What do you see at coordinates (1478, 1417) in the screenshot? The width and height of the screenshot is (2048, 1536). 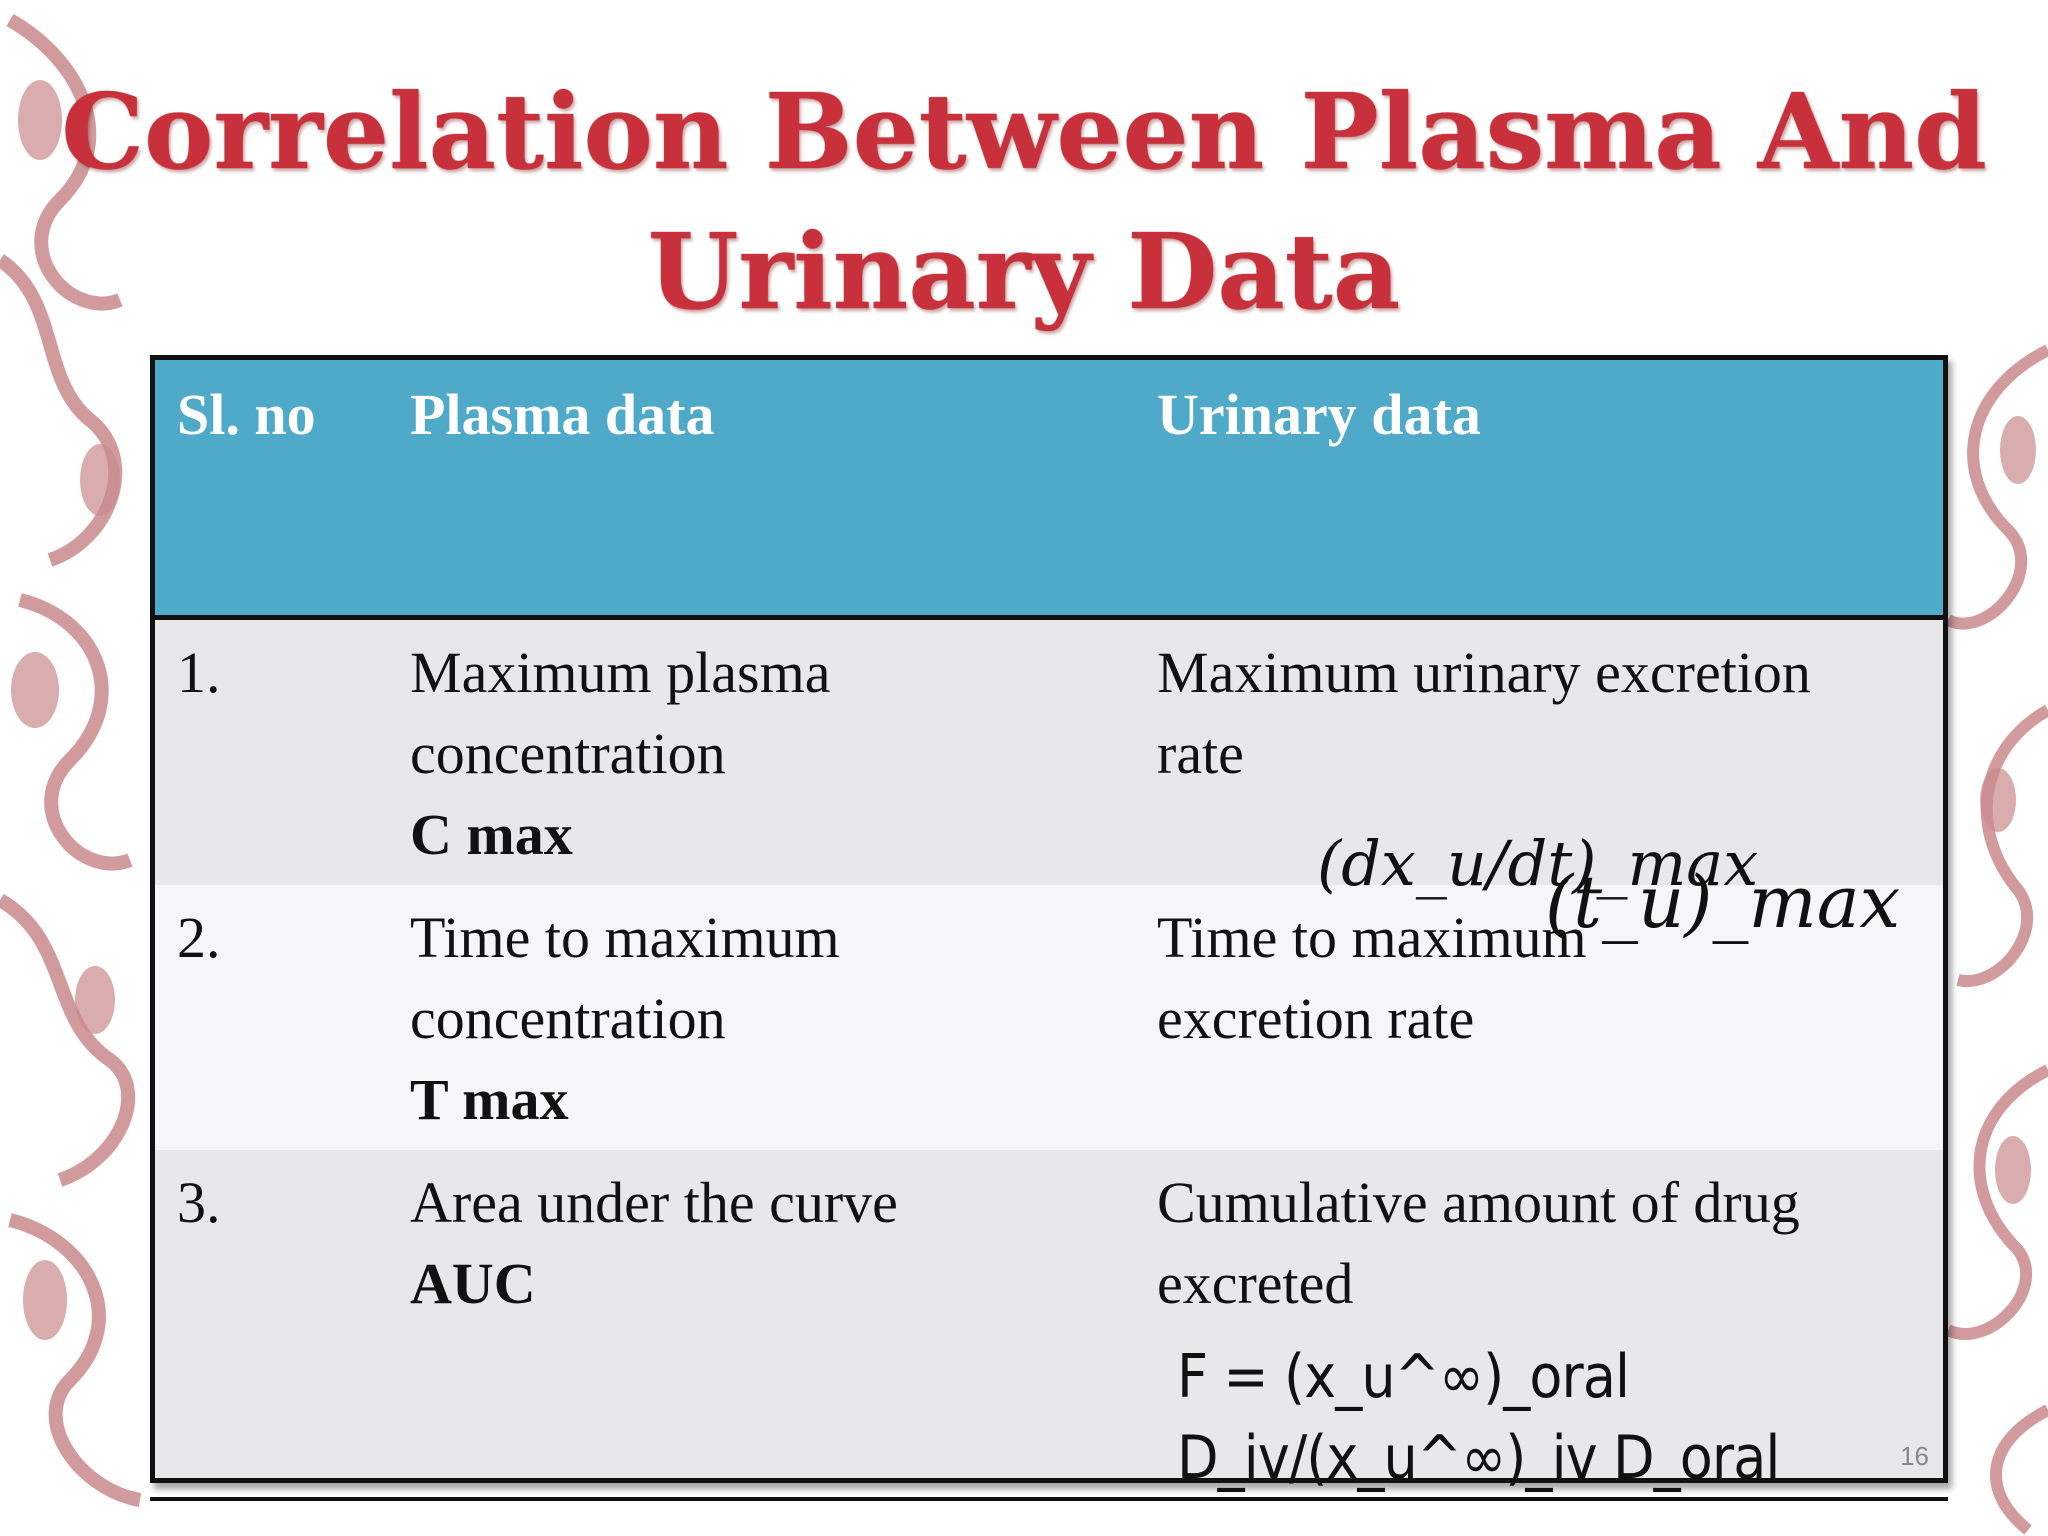 I see `bioavailability-formula: F = (x_u^∞)_oral D_iv/(x_u^∞)_iv D_oral` at bounding box center [1478, 1417].